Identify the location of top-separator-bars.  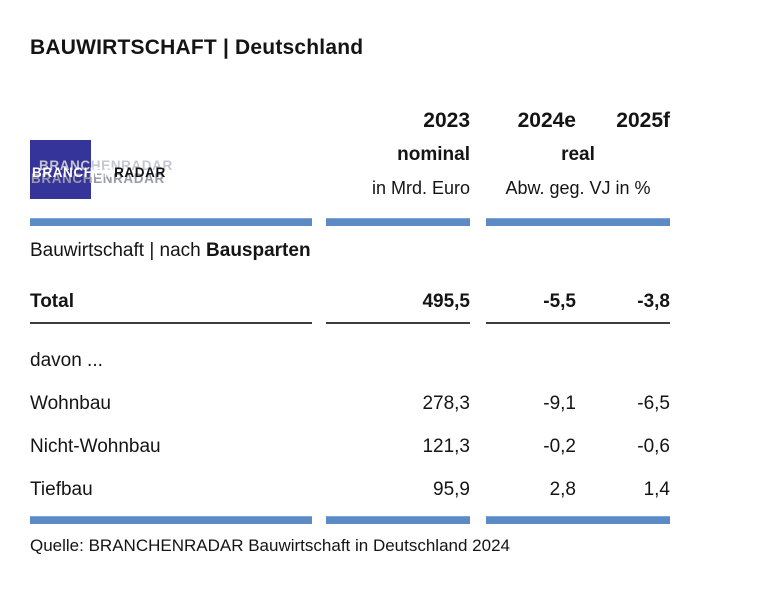
(350, 222).